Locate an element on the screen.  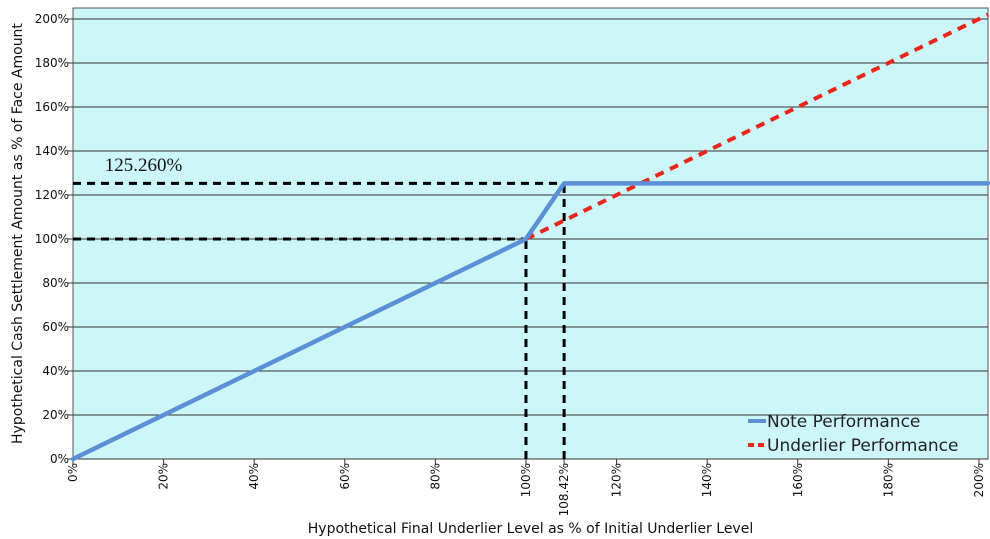
x-tick-label: 0% is located at coordinates (73, 472).